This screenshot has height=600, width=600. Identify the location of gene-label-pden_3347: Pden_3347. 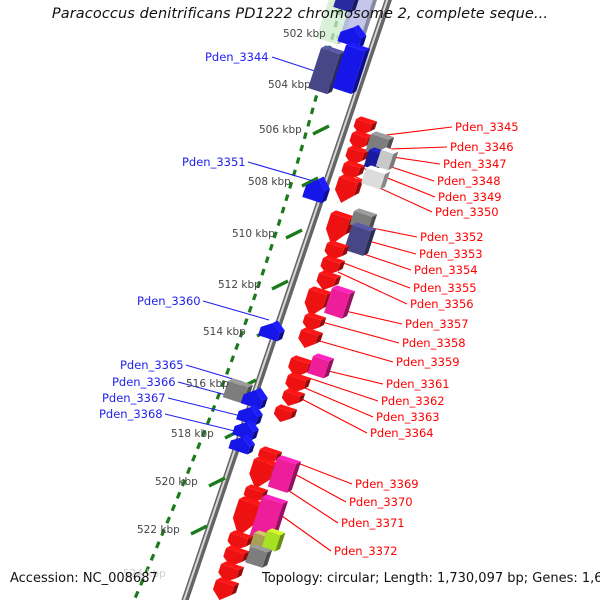
(475, 164).